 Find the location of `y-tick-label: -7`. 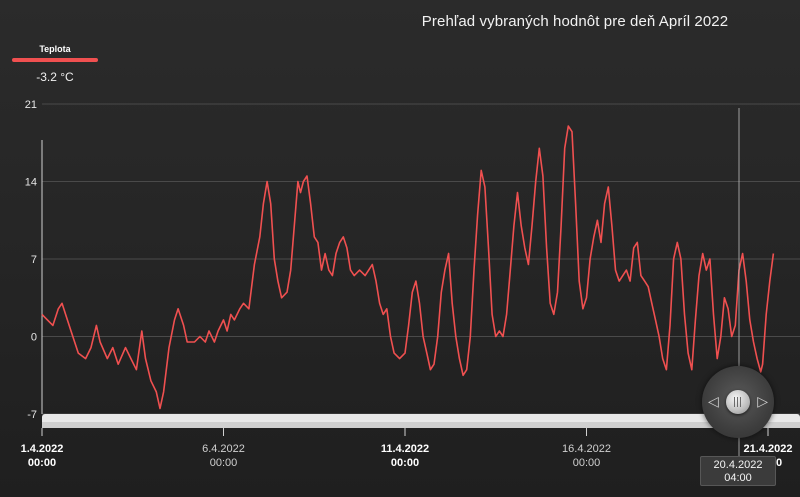

y-tick-label: -7 is located at coordinates (32, 415).